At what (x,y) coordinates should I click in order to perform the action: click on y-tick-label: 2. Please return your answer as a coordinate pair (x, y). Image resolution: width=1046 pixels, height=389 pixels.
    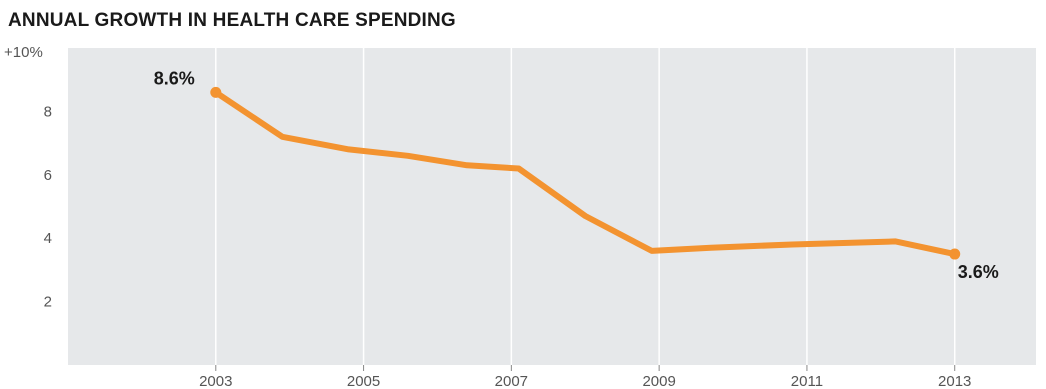
    Looking at the image, I should click on (48, 302).